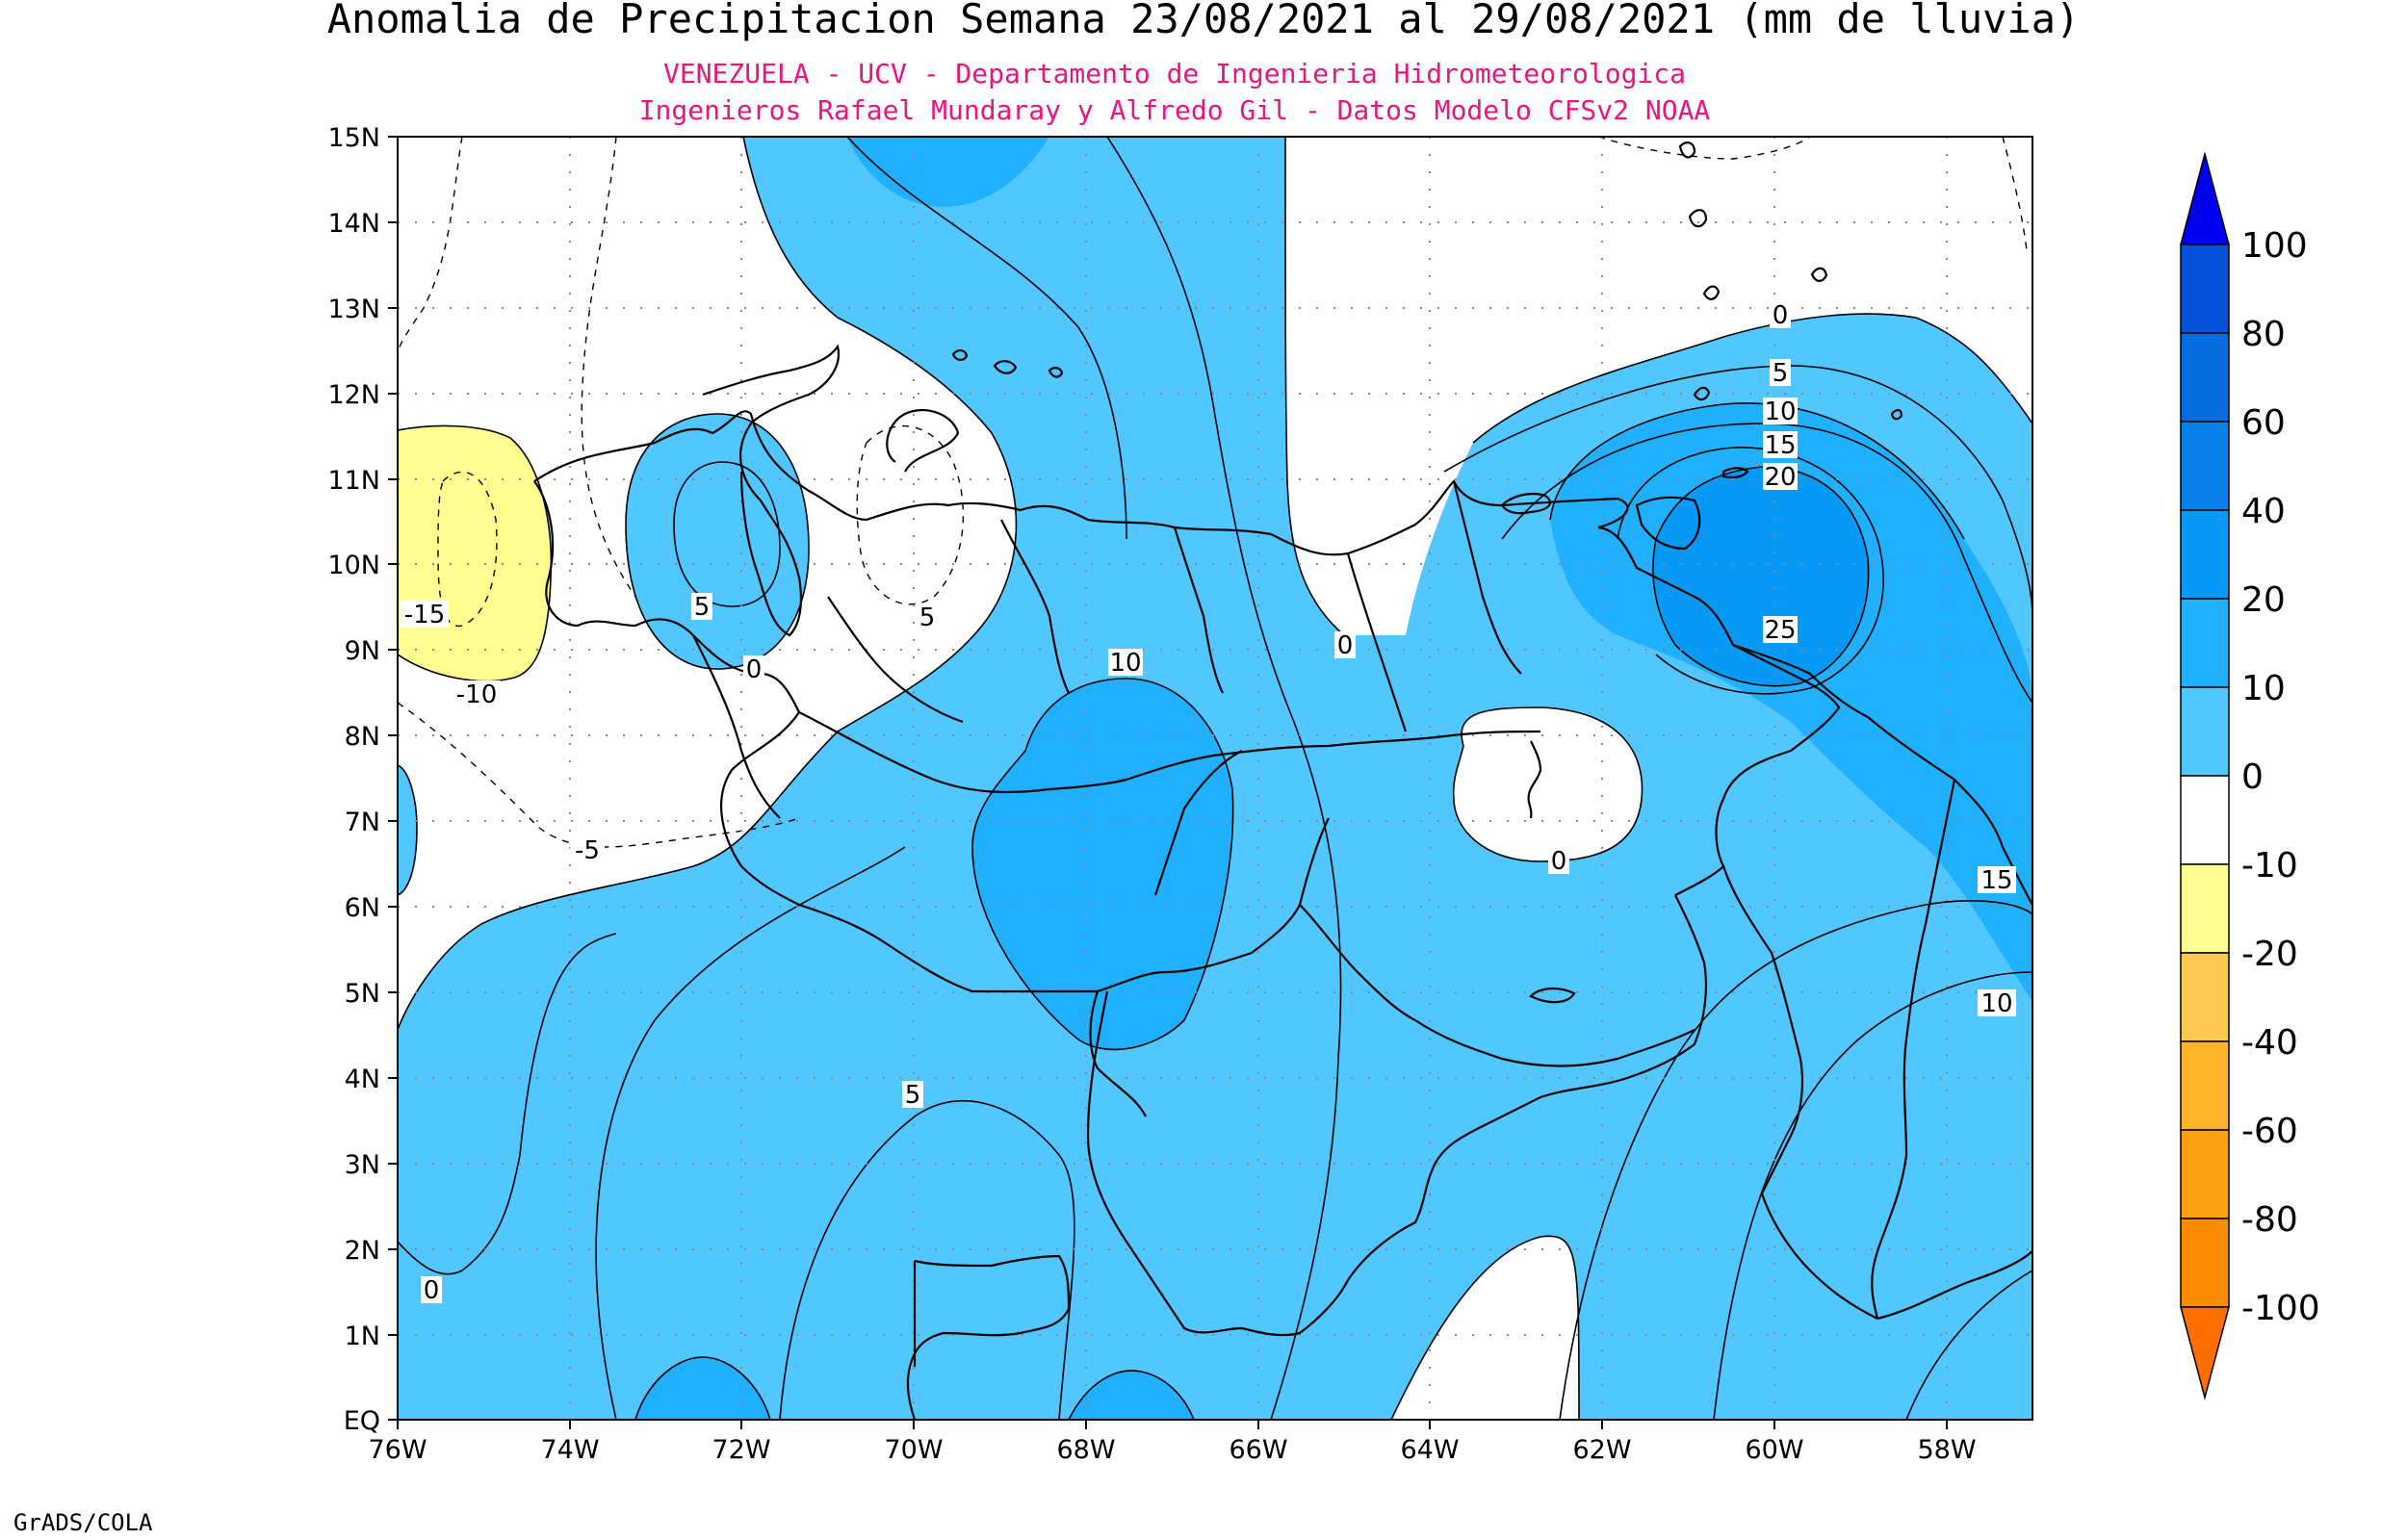  Describe the element at coordinates (948, 172) in the screenshot. I see `anomaly-region-10-20-north` at that location.